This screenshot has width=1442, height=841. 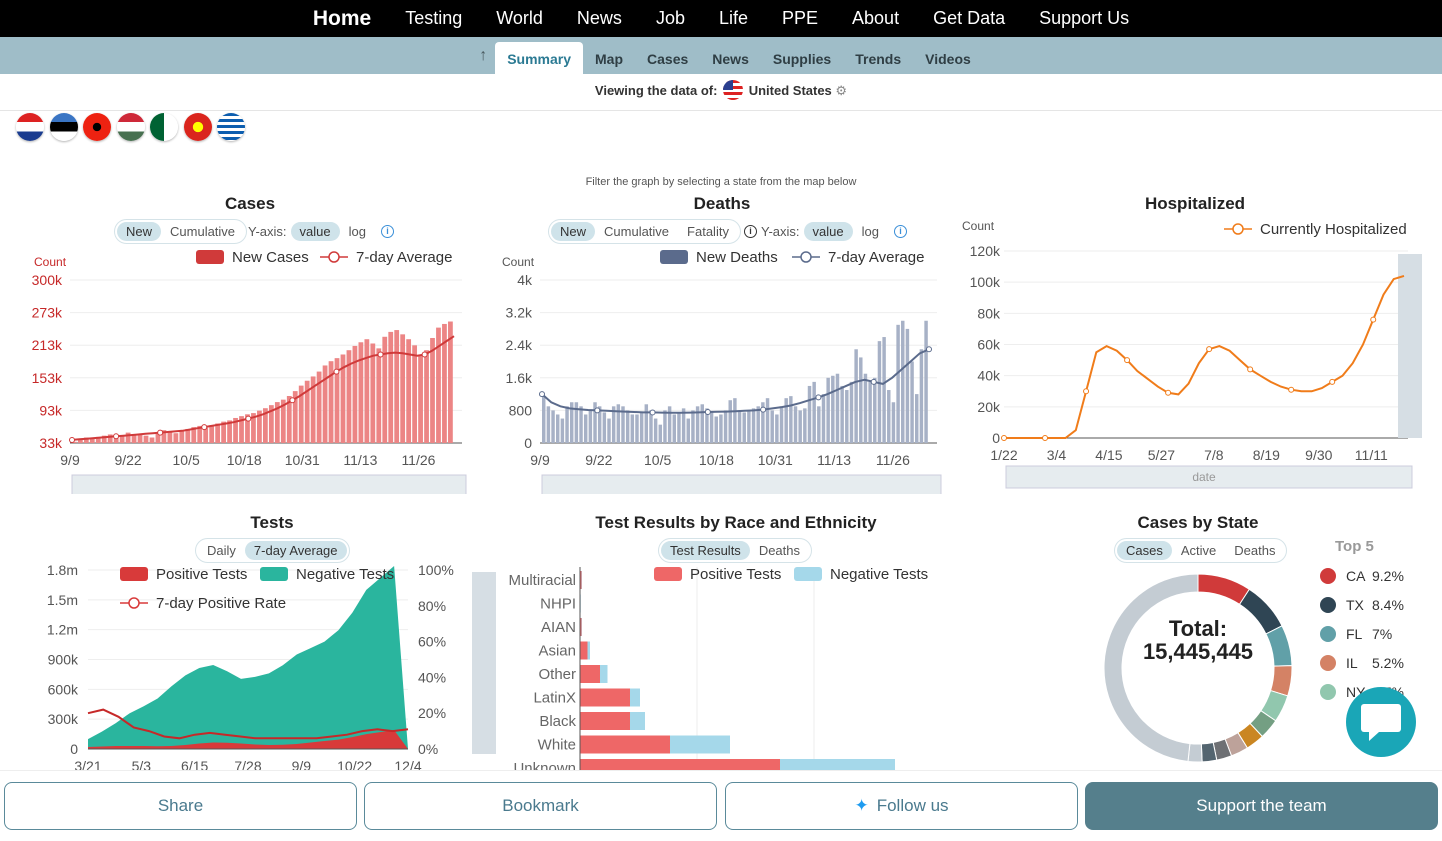 What do you see at coordinates (315, 231) in the screenshot?
I see `cases-value-option: value` at bounding box center [315, 231].